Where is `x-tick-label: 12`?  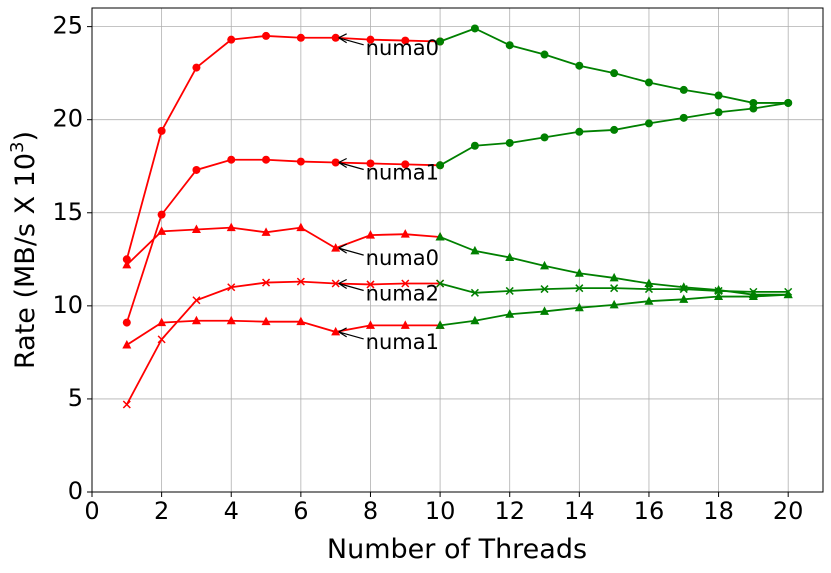
x-tick-label: 12 is located at coordinates (509, 511).